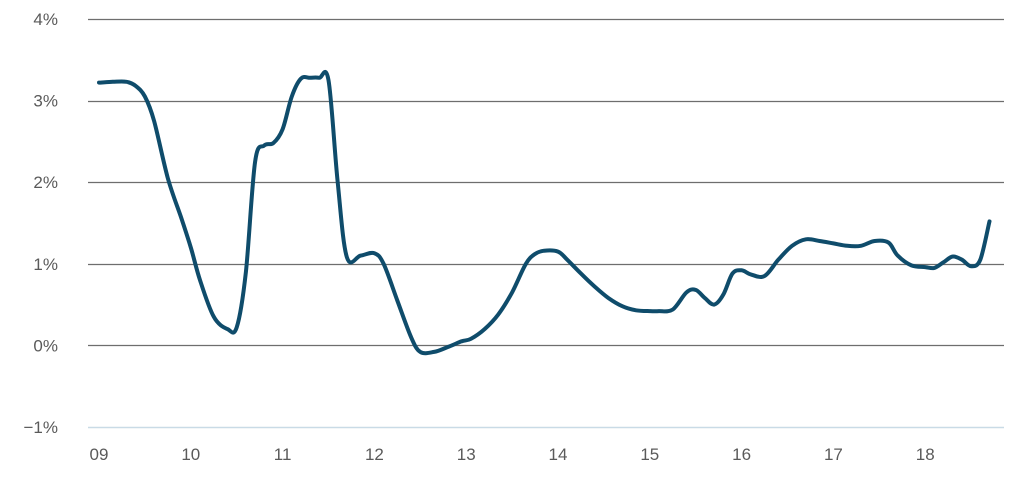 The image size is (1024, 501). What do you see at coordinates (41, 223) in the screenshot?
I see `y-axis-tick-labels: 4% 3% 2% 1% 0% −1%` at bounding box center [41, 223].